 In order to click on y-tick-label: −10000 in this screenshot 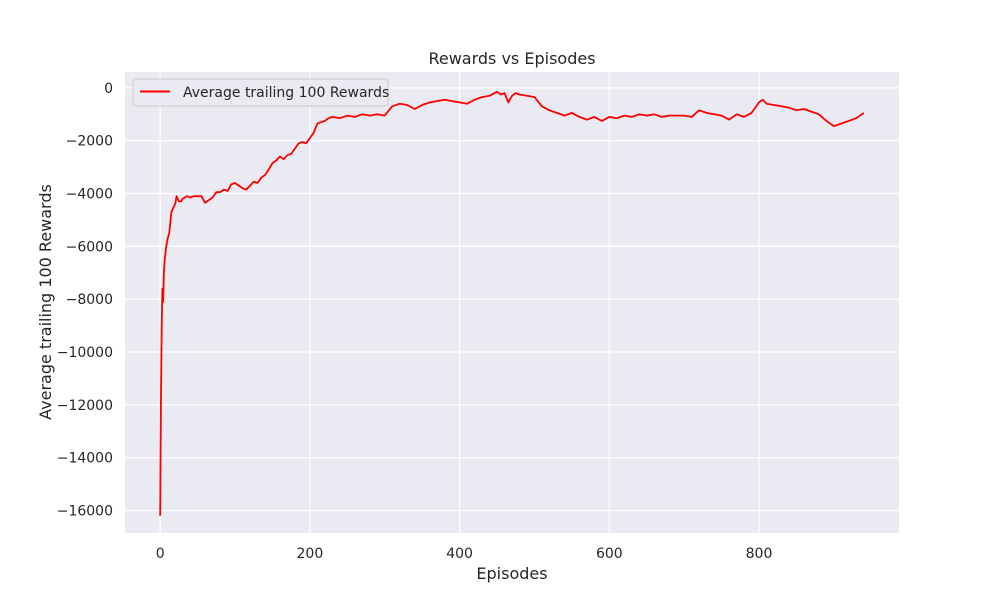, I will do `click(85, 353)`.